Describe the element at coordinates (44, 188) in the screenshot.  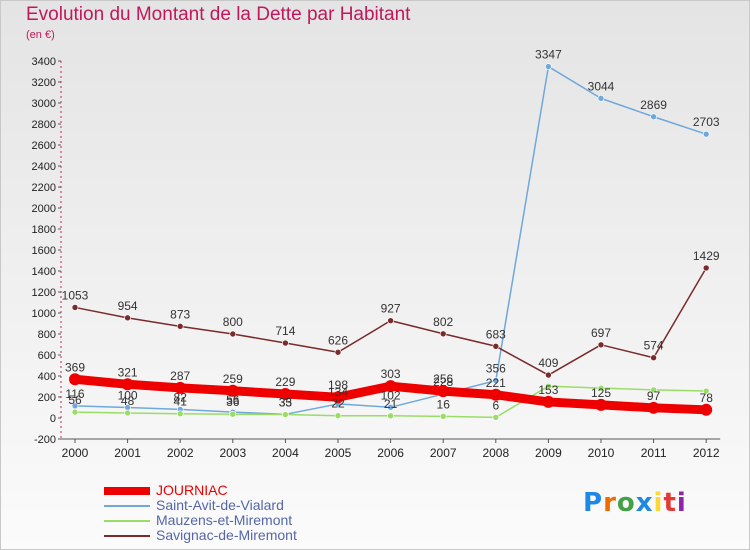
I see `y-tick-label: 2200` at that location.